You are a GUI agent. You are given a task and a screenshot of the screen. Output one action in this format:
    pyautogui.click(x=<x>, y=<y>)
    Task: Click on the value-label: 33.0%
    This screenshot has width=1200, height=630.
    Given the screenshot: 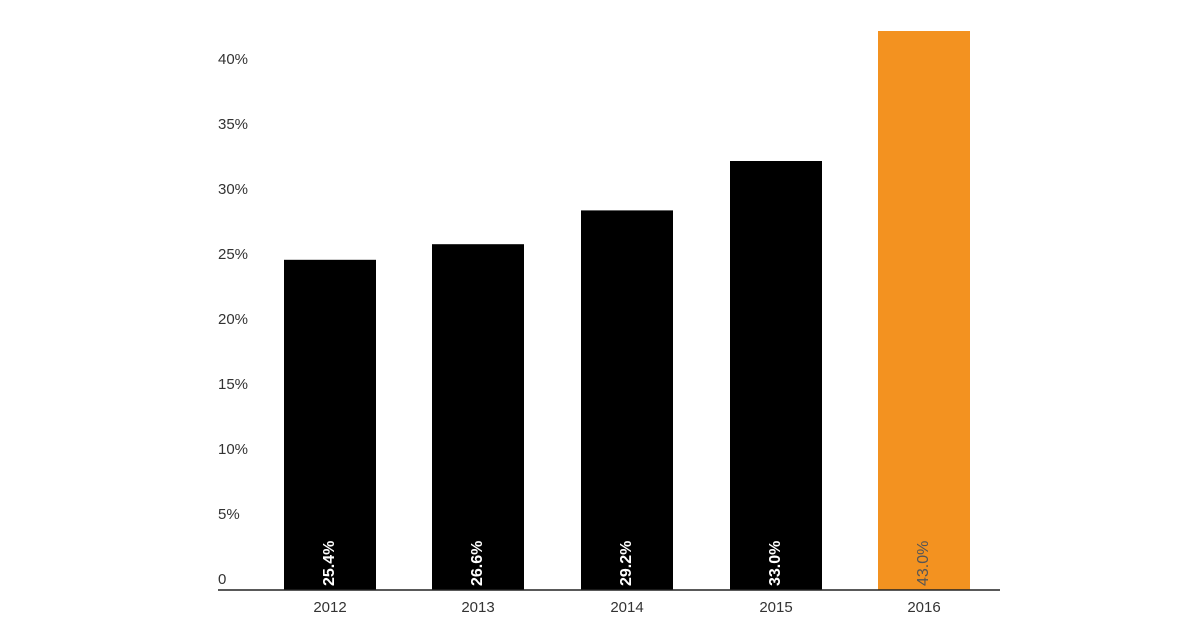 What is the action you would take?
    pyautogui.click(x=775, y=563)
    